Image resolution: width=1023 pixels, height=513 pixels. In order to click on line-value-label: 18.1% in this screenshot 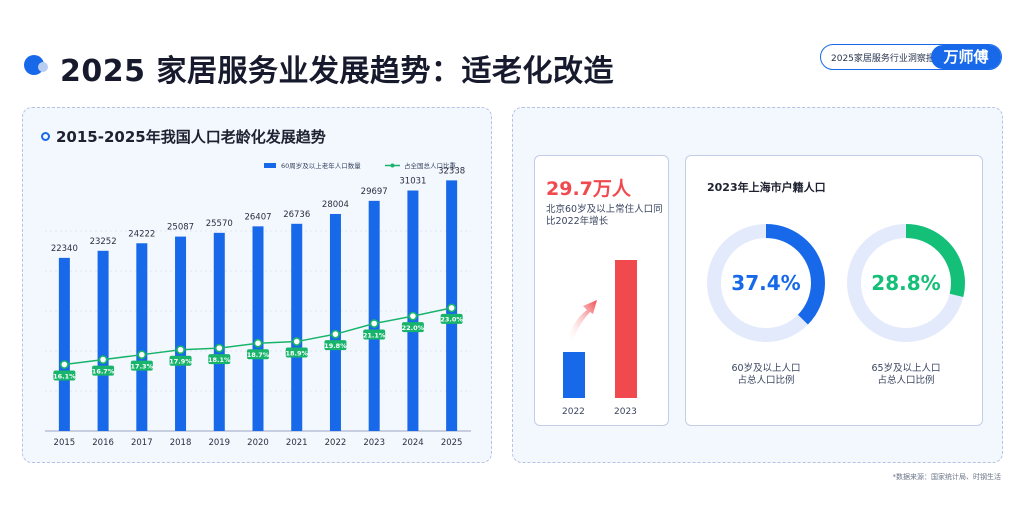, I will do `click(219, 360)`.